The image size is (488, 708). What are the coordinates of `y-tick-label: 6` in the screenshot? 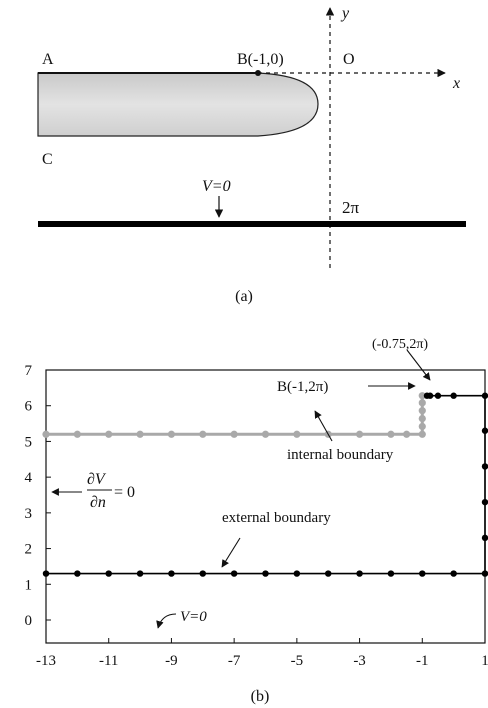 It's located at (29, 407).